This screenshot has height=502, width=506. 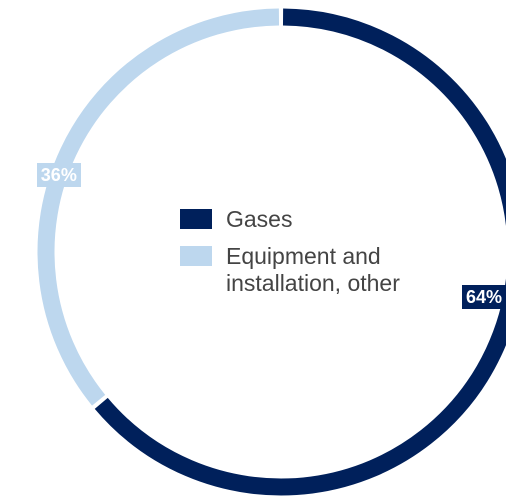 I want to click on data-label-gases: 64%, so click(x=484, y=296).